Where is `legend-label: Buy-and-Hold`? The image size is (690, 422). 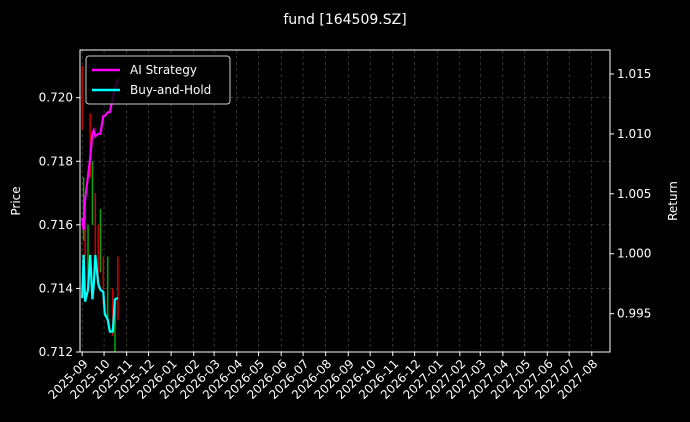
legend-label: Buy-and-Hold is located at coordinates (170, 90).